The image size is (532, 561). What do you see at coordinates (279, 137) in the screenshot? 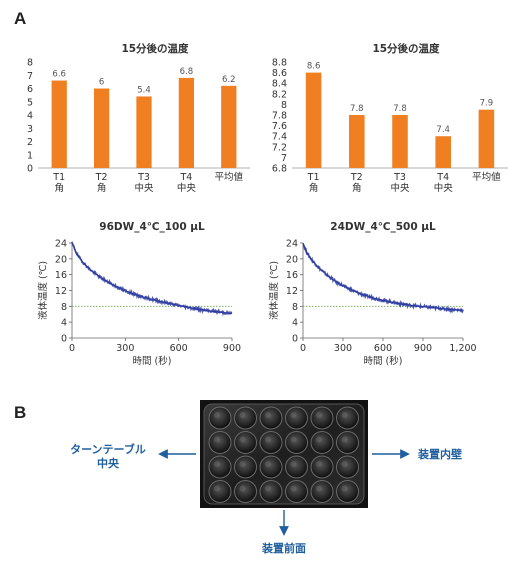
I see `y-tick-label: 7.4` at bounding box center [279, 137].